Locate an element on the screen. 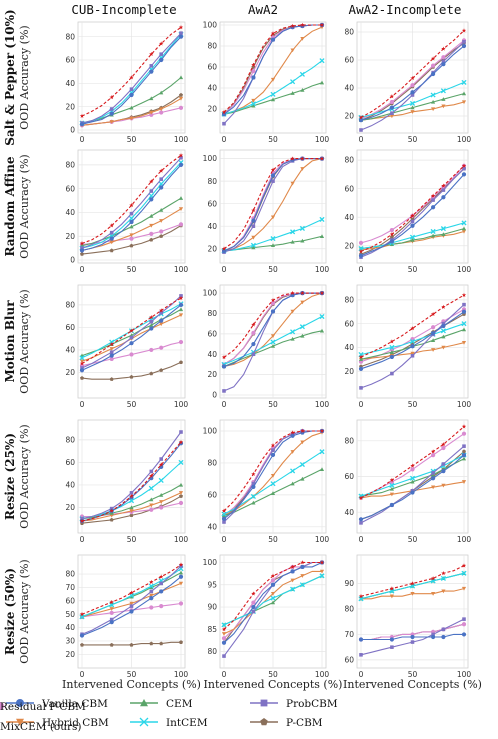 The width and height of the screenshot is (498, 739). legend-label: Hybrid CBM is located at coordinates (75, 723).